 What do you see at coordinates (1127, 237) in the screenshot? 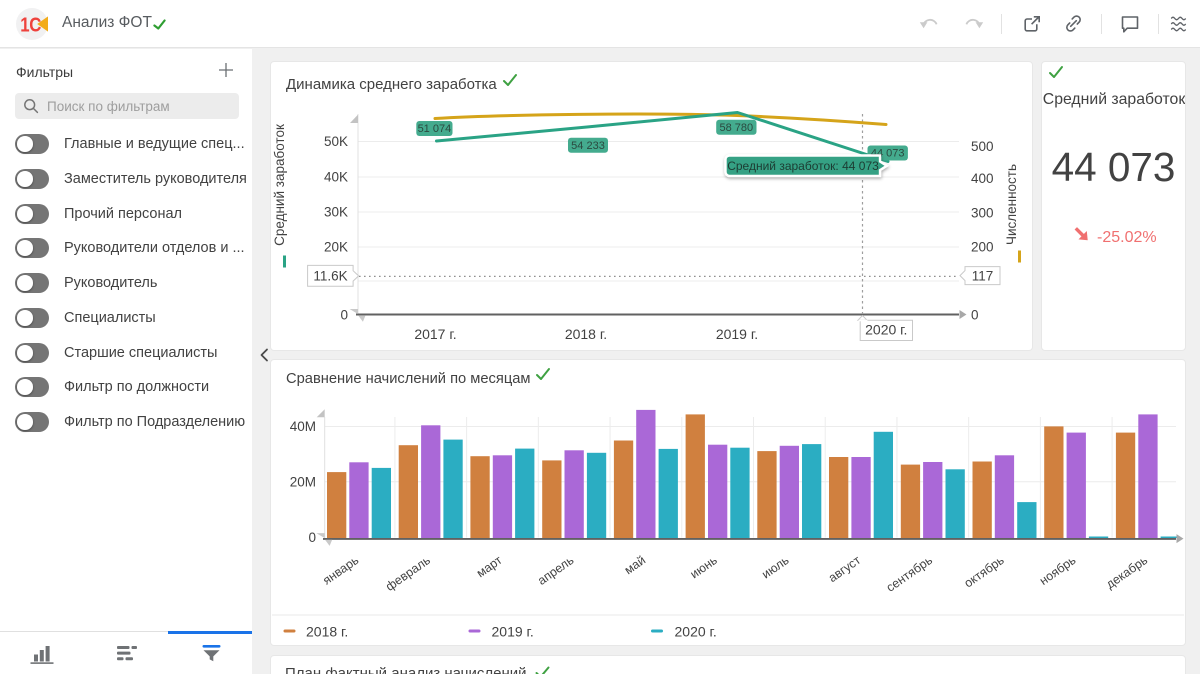
I see `svg-text: -25.02%` at bounding box center [1127, 237].